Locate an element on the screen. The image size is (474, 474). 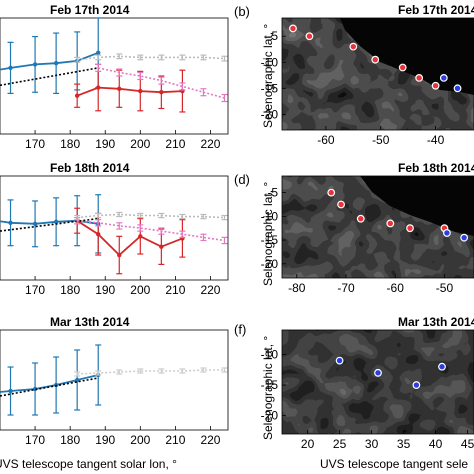
panel-a-series is located at coordinates (114, 65).